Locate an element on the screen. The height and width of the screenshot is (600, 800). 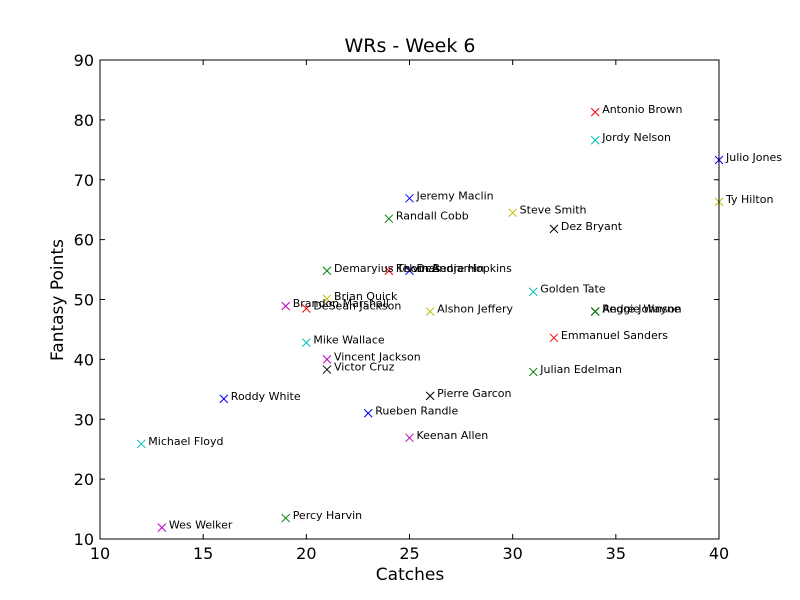
x-tick: 30 is located at coordinates (512, 311).